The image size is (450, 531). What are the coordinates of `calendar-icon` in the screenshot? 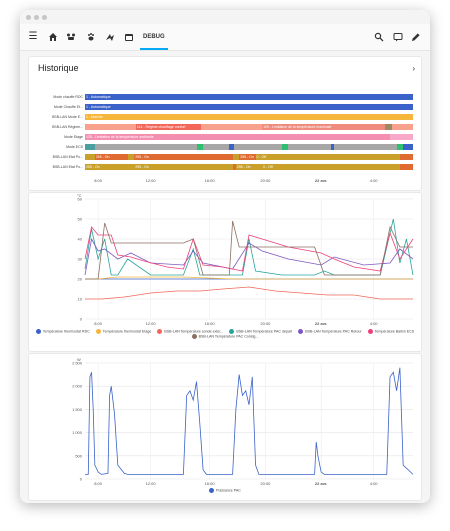 It's located at (129, 37).